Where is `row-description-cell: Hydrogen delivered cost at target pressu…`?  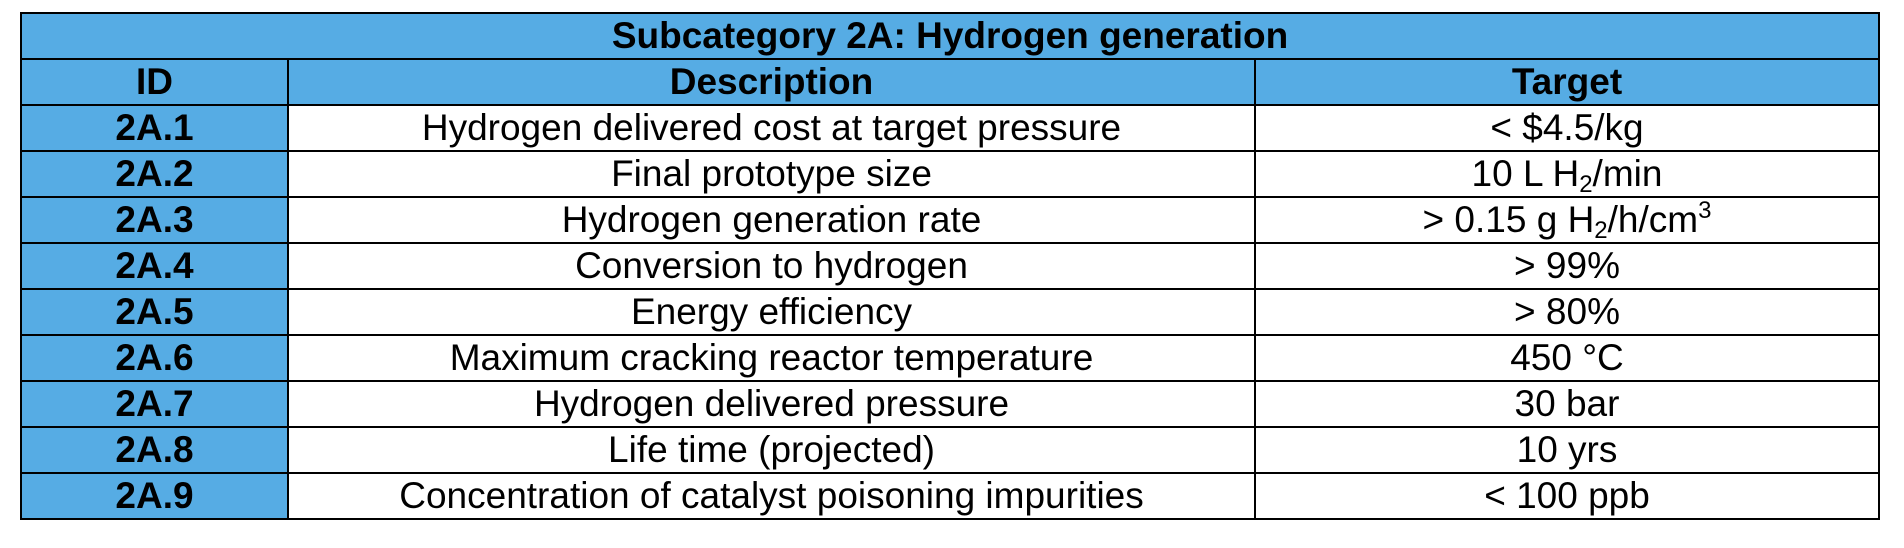 row-description-cell: Hydrogen delivered cost at target pressu… is located at coordinates (771, 128).